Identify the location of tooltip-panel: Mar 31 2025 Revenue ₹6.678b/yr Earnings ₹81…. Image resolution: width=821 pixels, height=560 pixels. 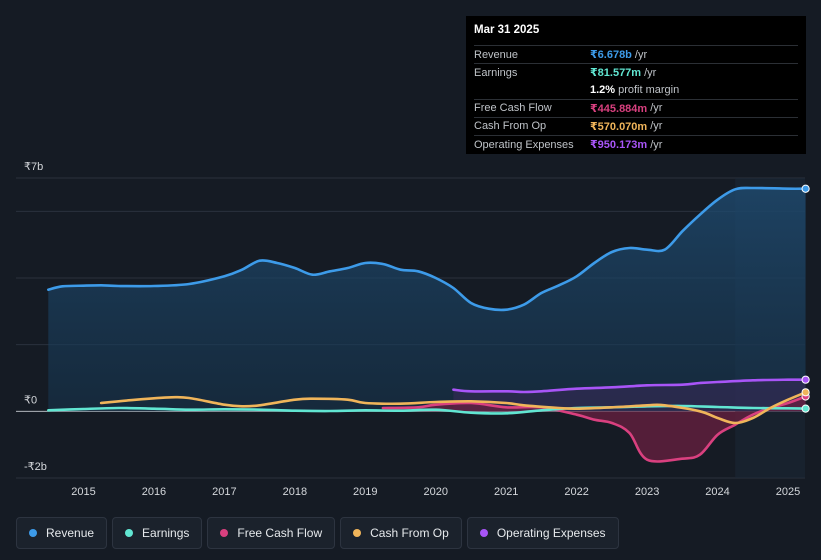
(636, 85).